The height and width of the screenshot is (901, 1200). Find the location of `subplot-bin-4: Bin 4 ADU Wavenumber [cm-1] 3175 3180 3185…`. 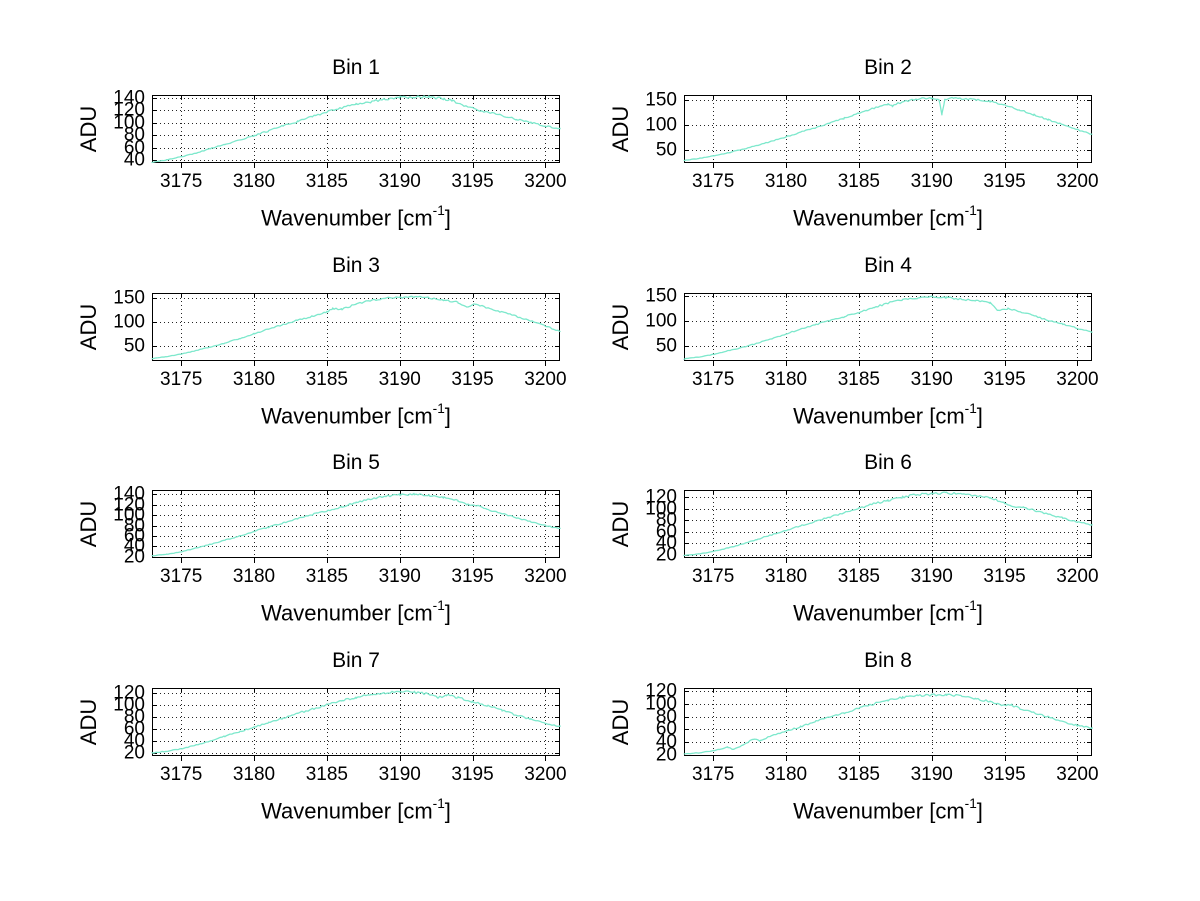

subplot-bin-4: Bin 4 ADU Wavenumber [cm-1] 3175 3180 3185… is located at coordinates (853, 341).